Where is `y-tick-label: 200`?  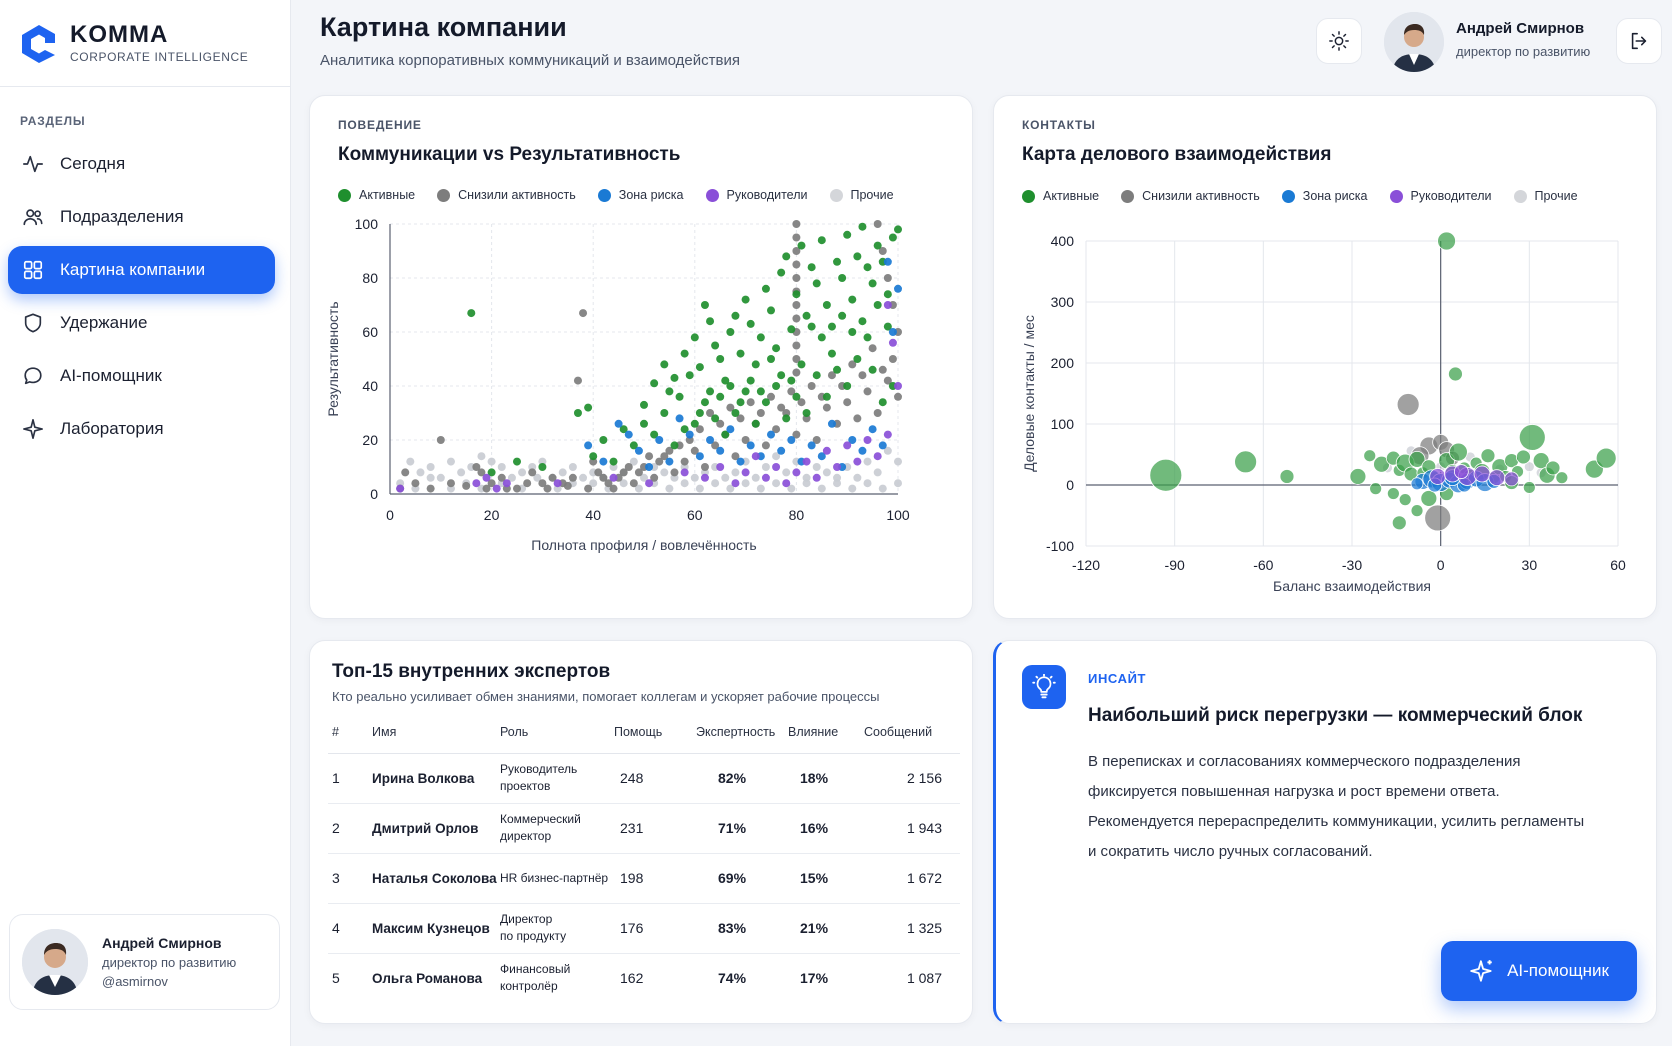 y-tick-label: 200 is located at coordinates (1063, 363).